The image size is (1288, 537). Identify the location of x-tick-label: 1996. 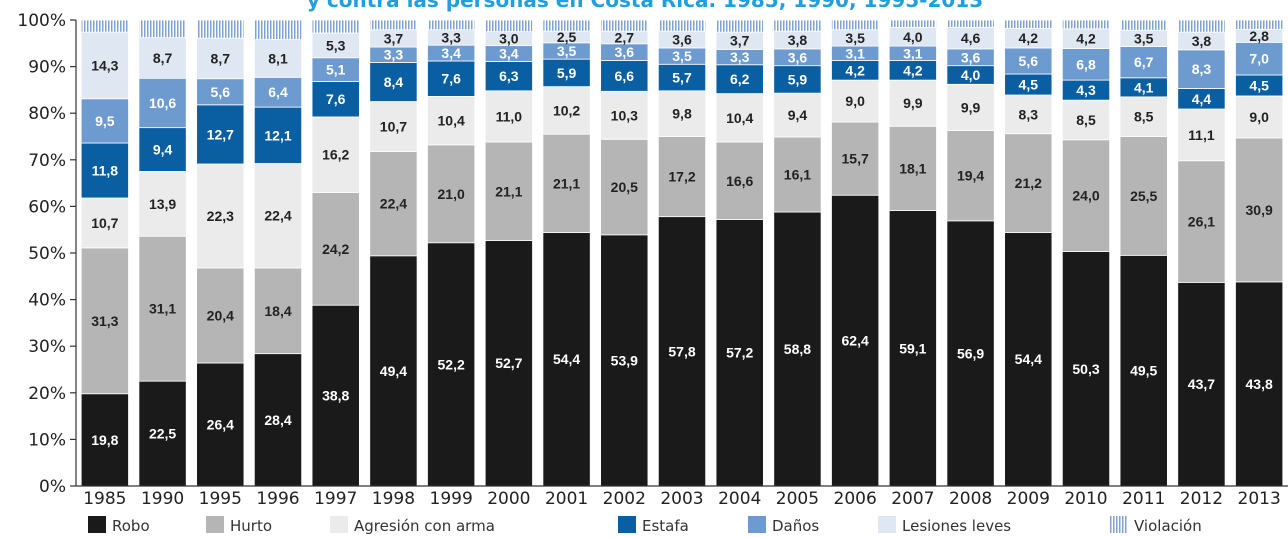
(277, 499).